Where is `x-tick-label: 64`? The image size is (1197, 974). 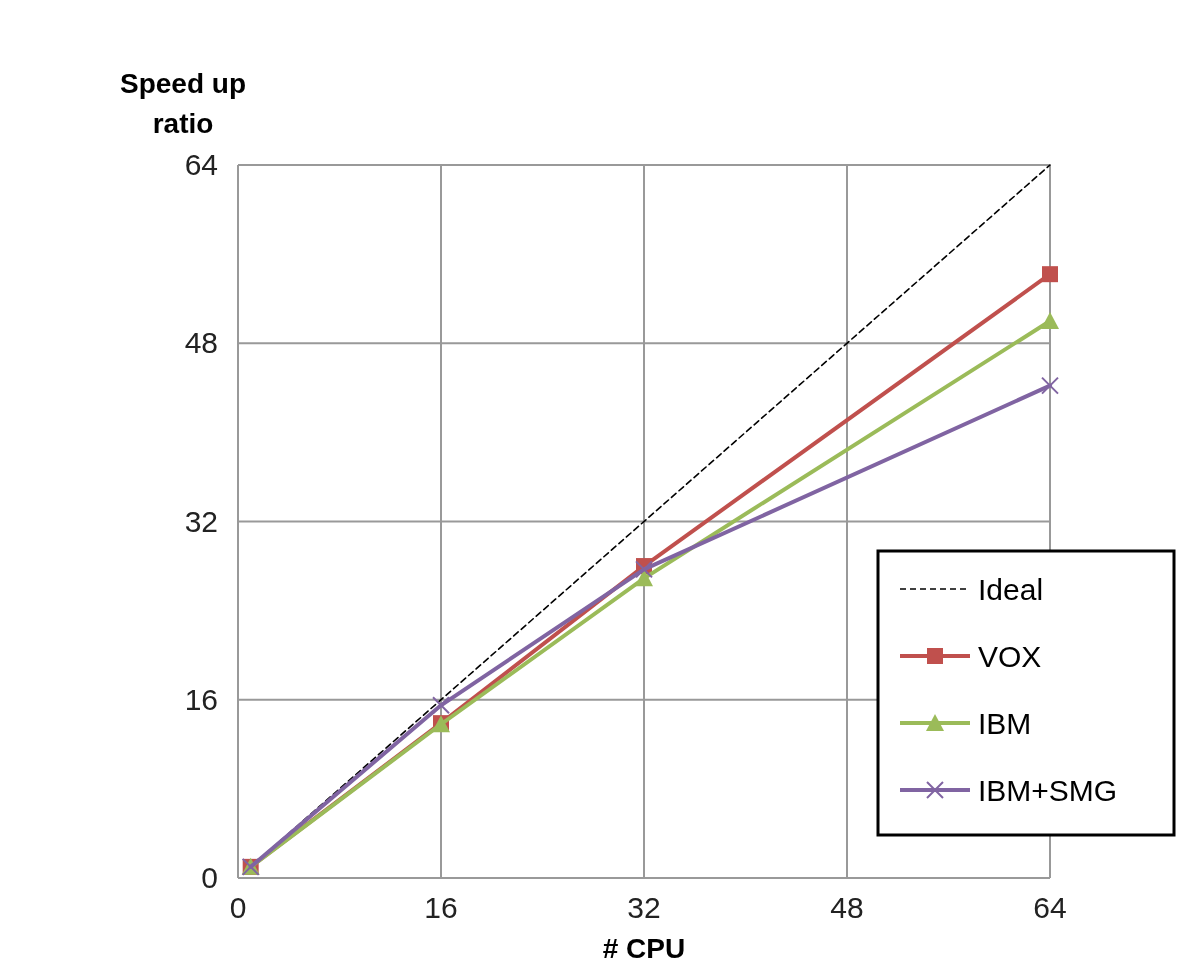 x-tick-label: 64 is located at coordinates (1050, 907).